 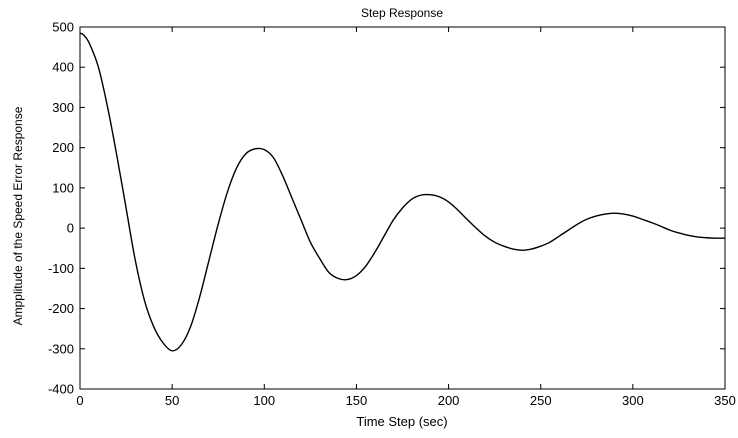 I want to click on y-tick-label: 200, so click(x=63, y=147).